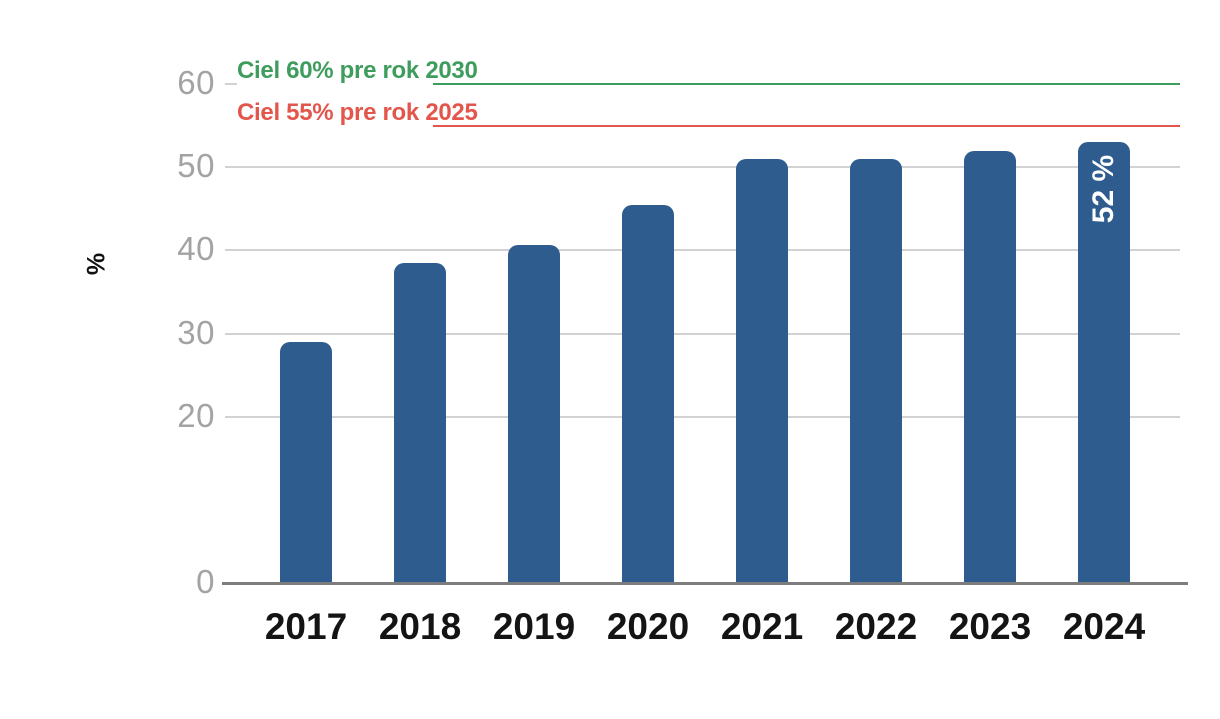 The image size is (1220, 719). Describe the element at coordinates (231, 84) in the screenshot. I see `gridline-60-stub` at that location.